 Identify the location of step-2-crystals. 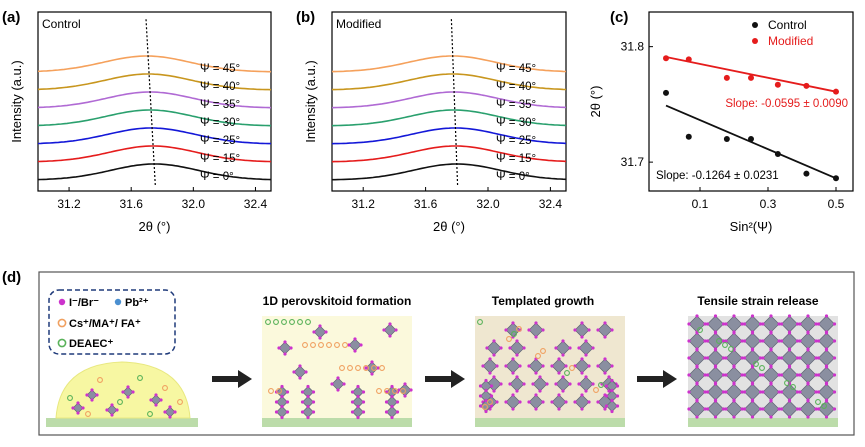
(548, 366).